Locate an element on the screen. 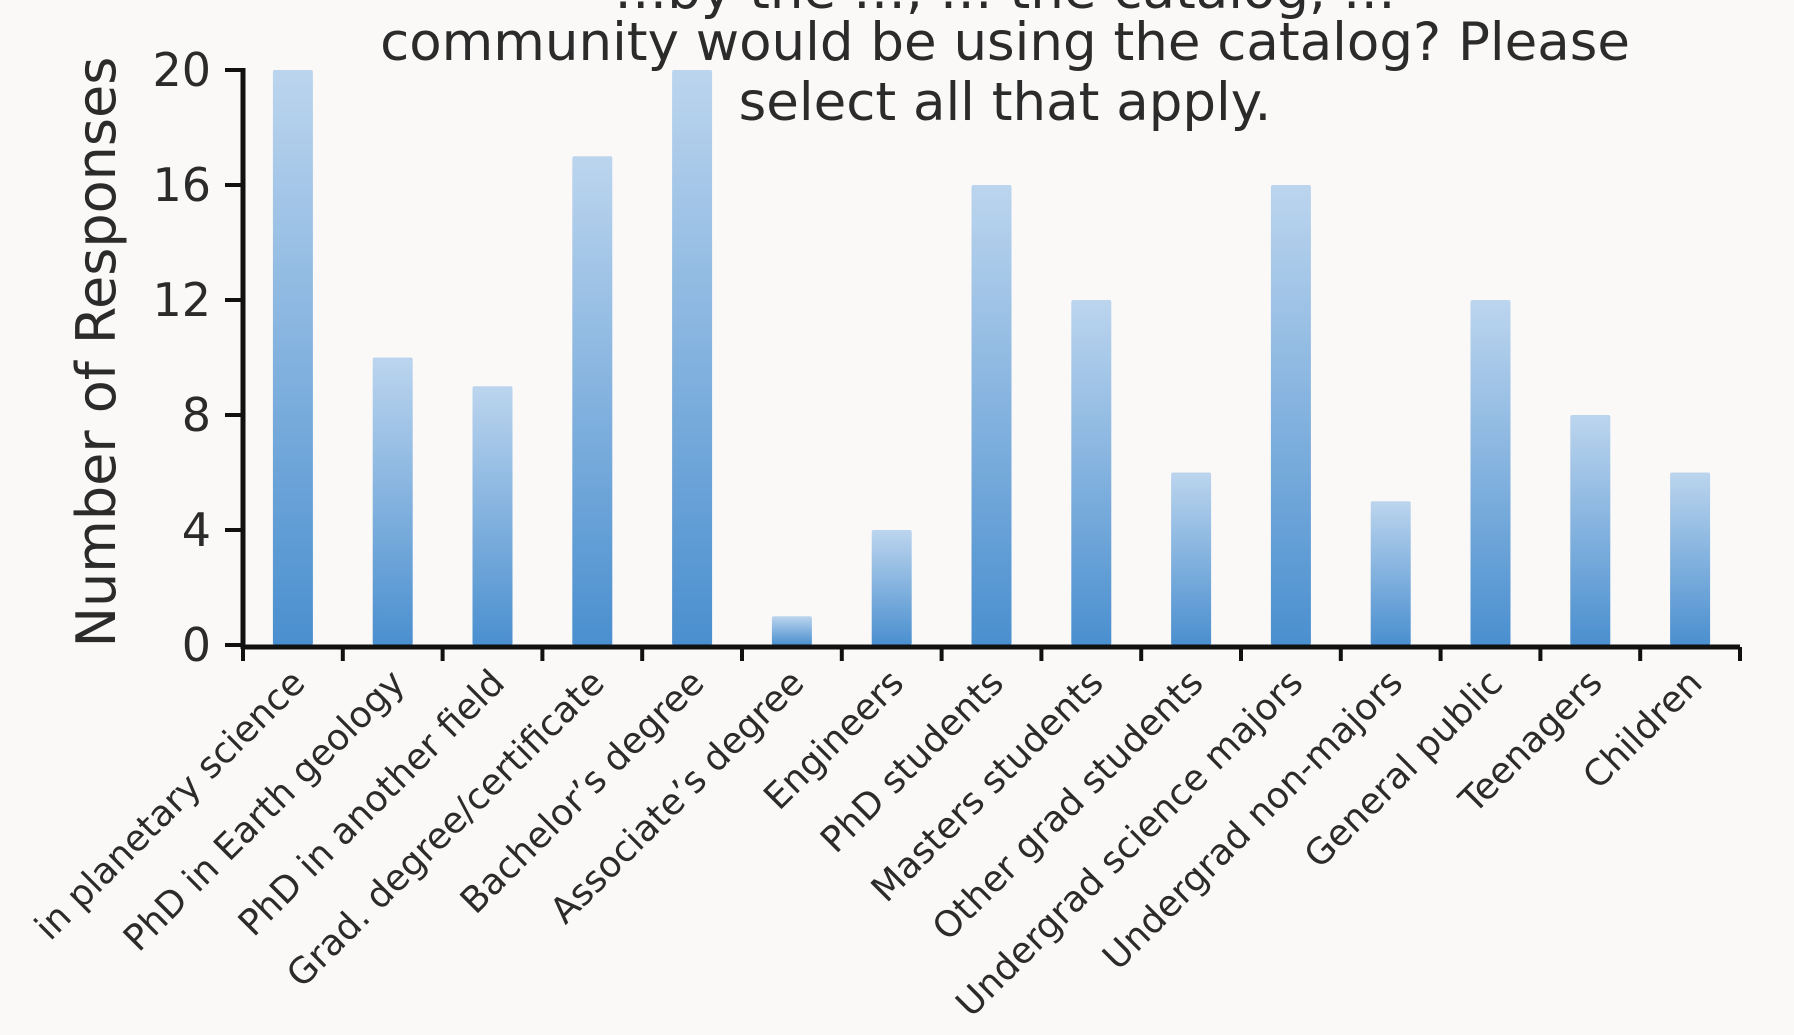 This screenshot has height=1035, width=1794. y-tick-labels: 0 4 8 12 16 20 is located at coordinates (181, 357).